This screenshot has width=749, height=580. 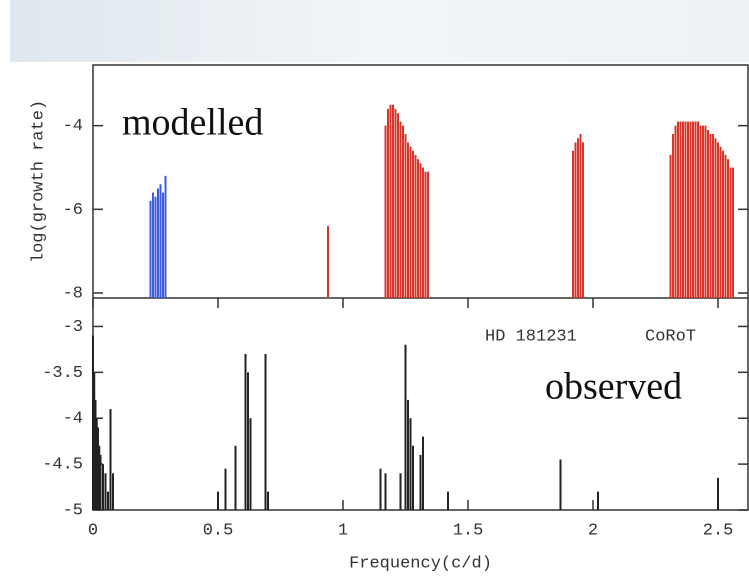 I want to click on y-tick-label: -4.5, so click(x=62, y=465).